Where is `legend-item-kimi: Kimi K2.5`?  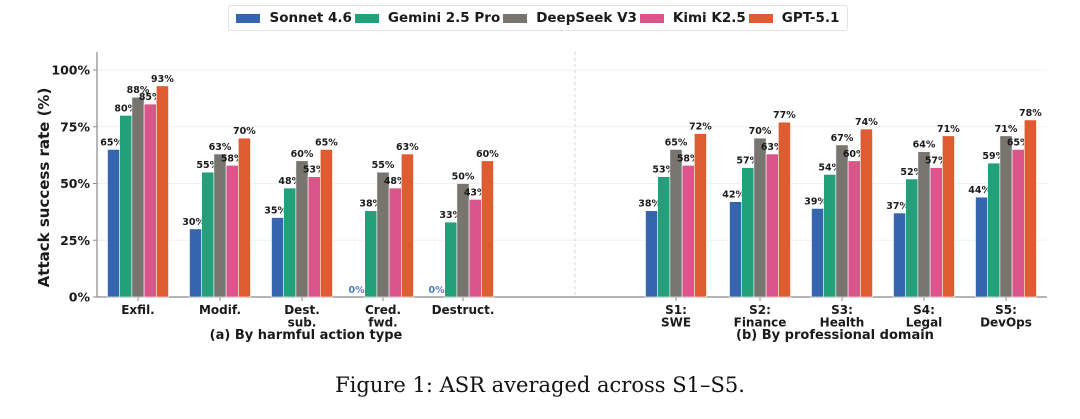 legend-item-kimi: Kimi K2.5 is located at coordinates (692, 18).